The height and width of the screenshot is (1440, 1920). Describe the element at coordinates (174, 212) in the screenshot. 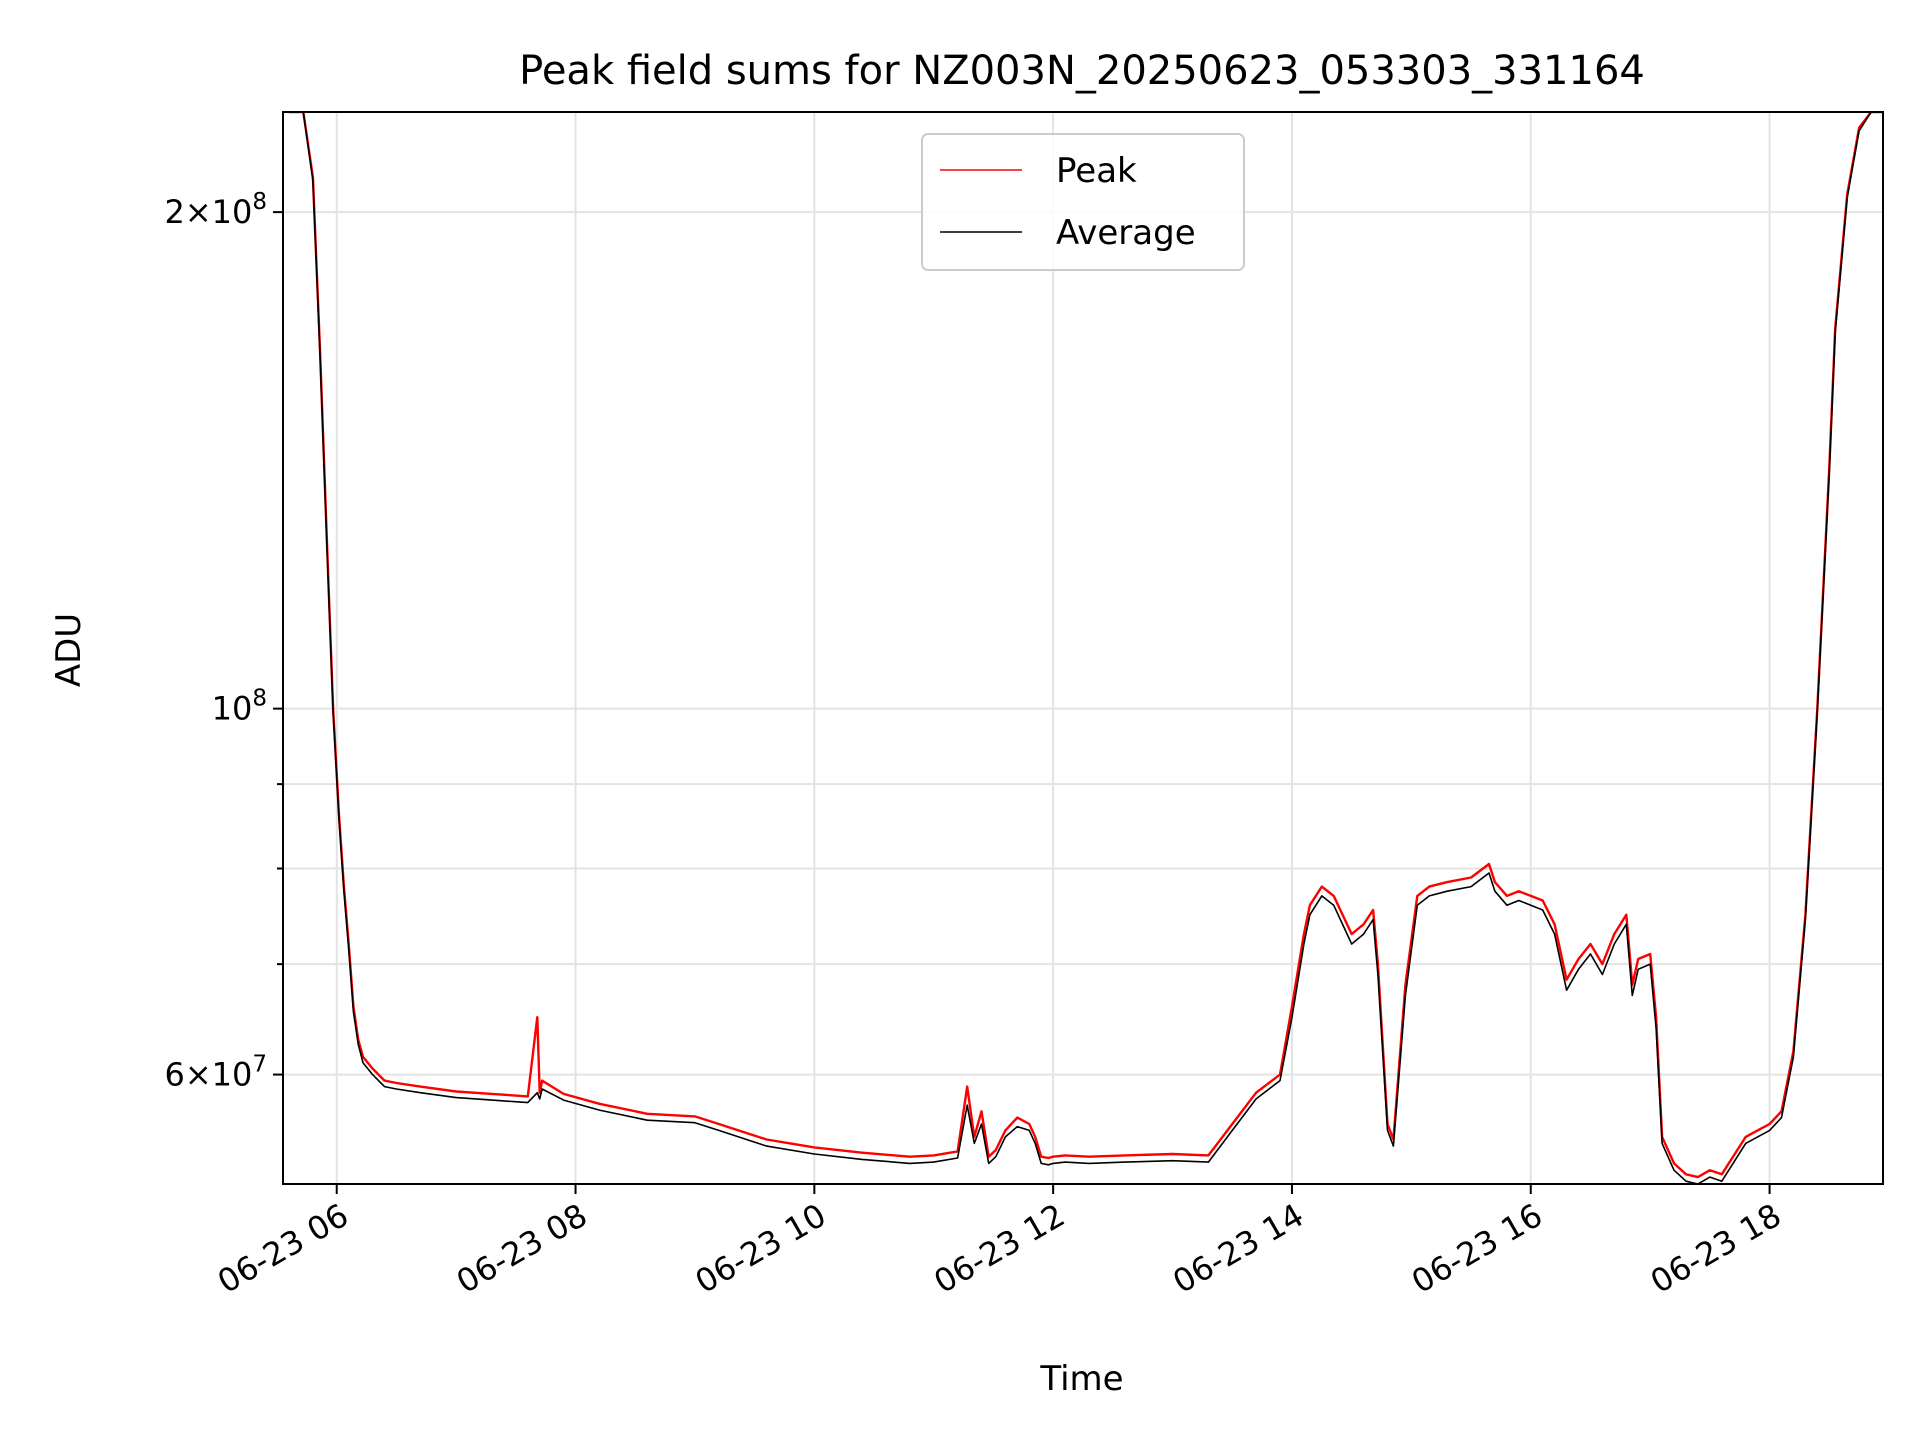

I see `y-tick-mantissa: 2` at that location.